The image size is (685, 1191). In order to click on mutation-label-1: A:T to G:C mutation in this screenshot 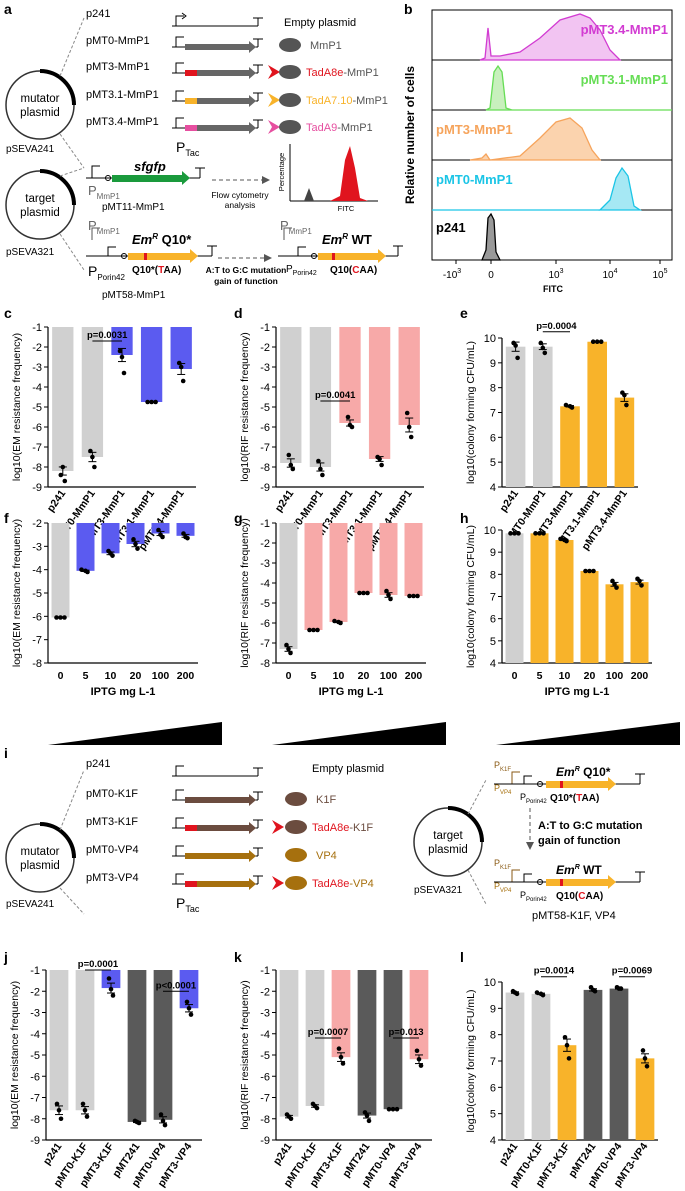, I will do `click(590, 826)`.